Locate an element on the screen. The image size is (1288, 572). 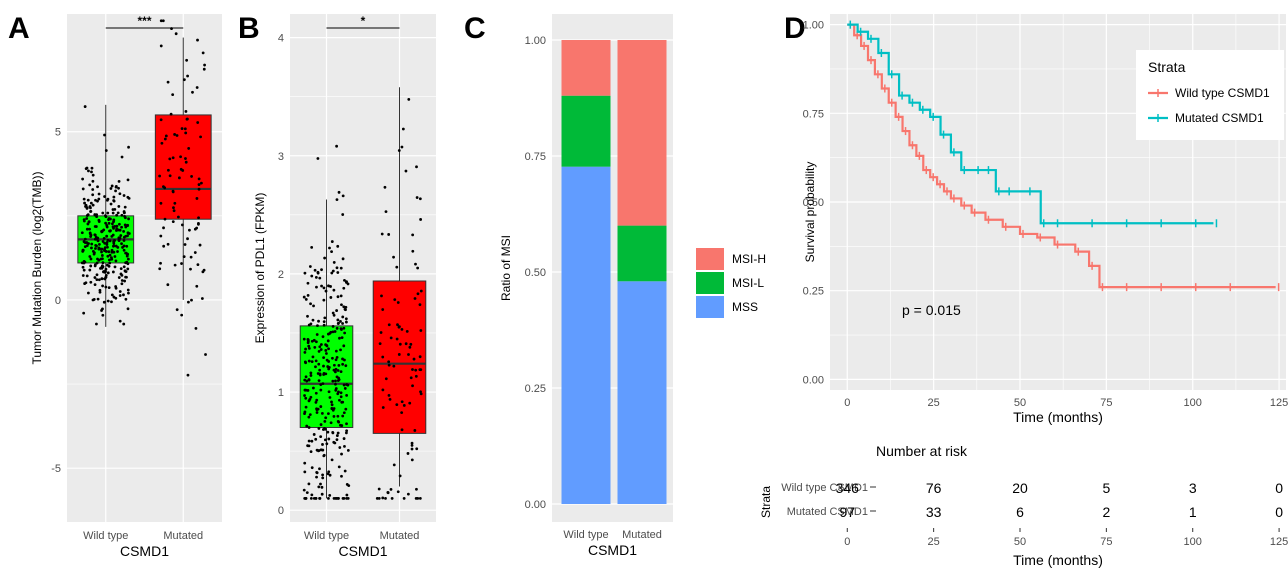
y-tick-label: 2 is located at coordinates (281, 275).